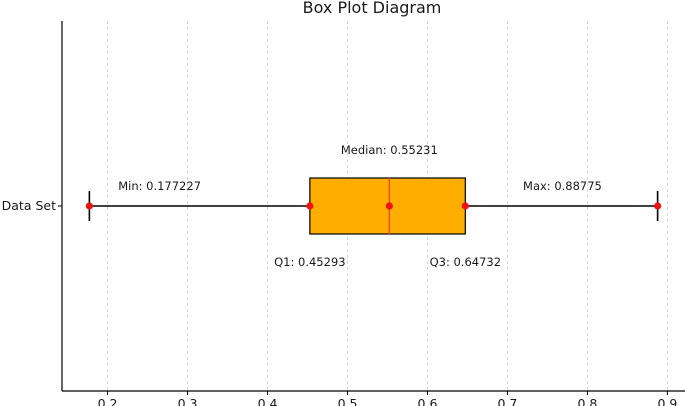  I want to click on max-point, so click(658, 206).